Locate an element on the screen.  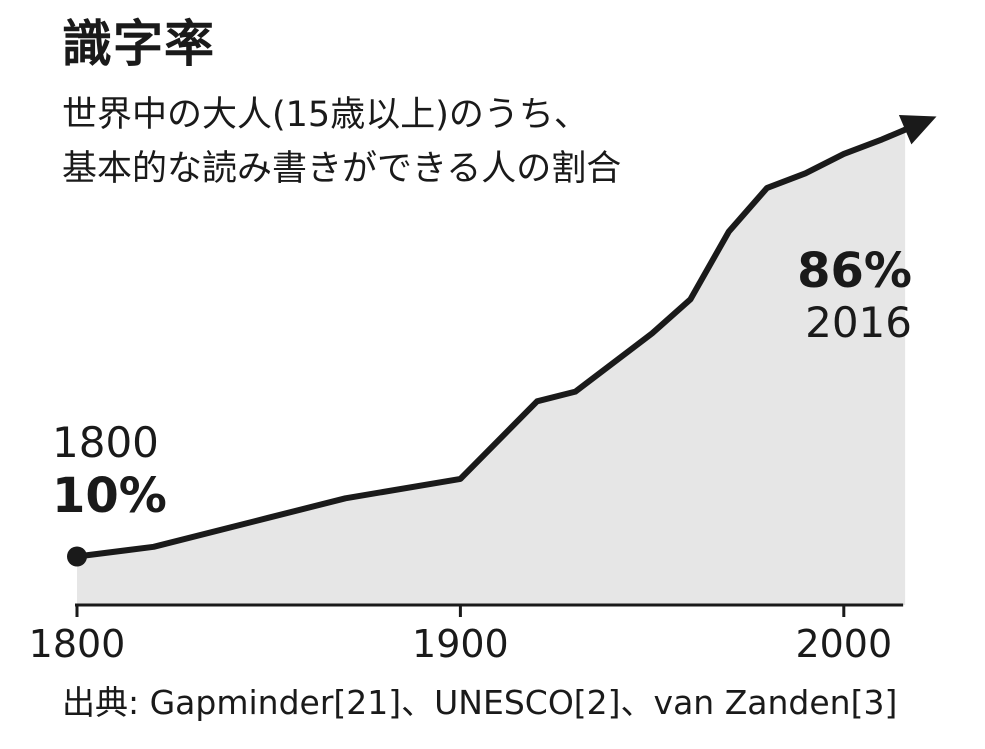
x-tick-label: 2000 is located at coordinates (843, 644).